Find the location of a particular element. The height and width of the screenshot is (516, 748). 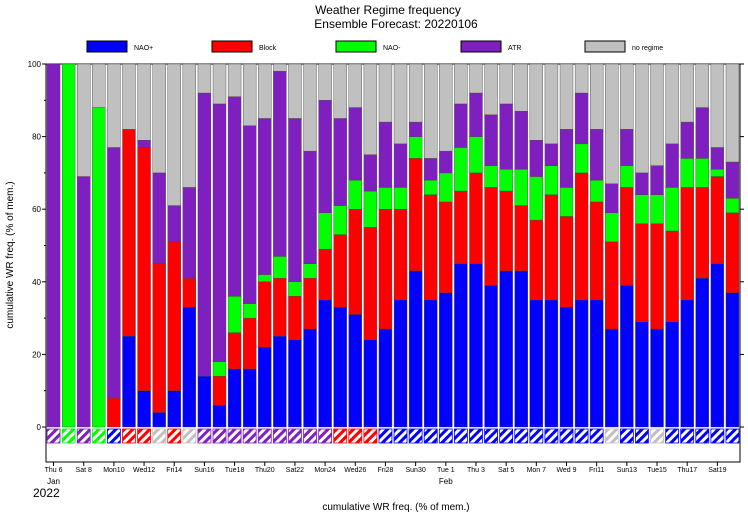

bar-segment-nao--27 is located at coordinates (461, 345).